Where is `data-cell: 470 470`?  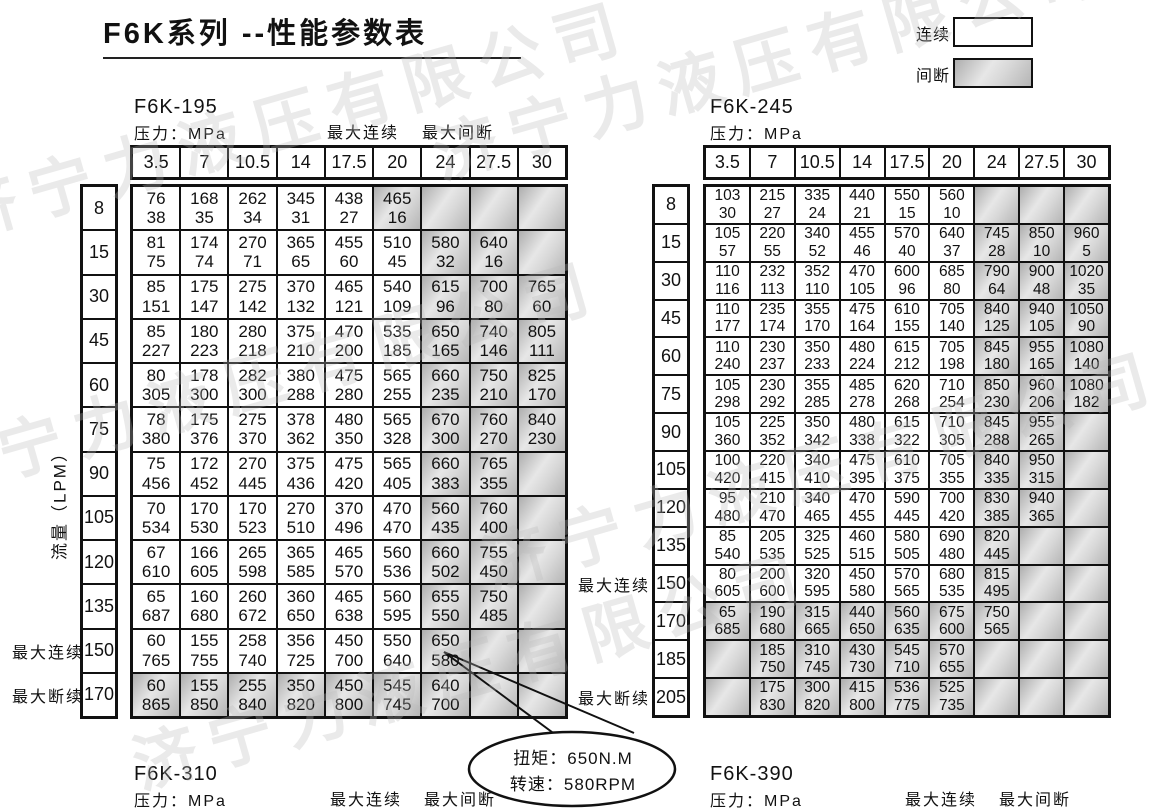
data-cell: 470 470 is located at coordinates (397, 517).